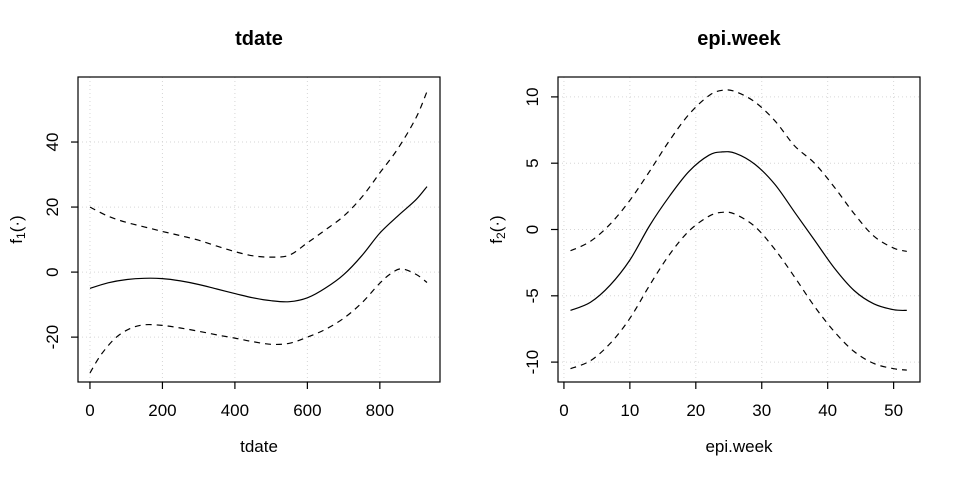 The image size is (960, 480). What do you see at coordinates (532, 162) in the screenshot?
I see `y-tick-label: 5` at bounding box center [532, 162].